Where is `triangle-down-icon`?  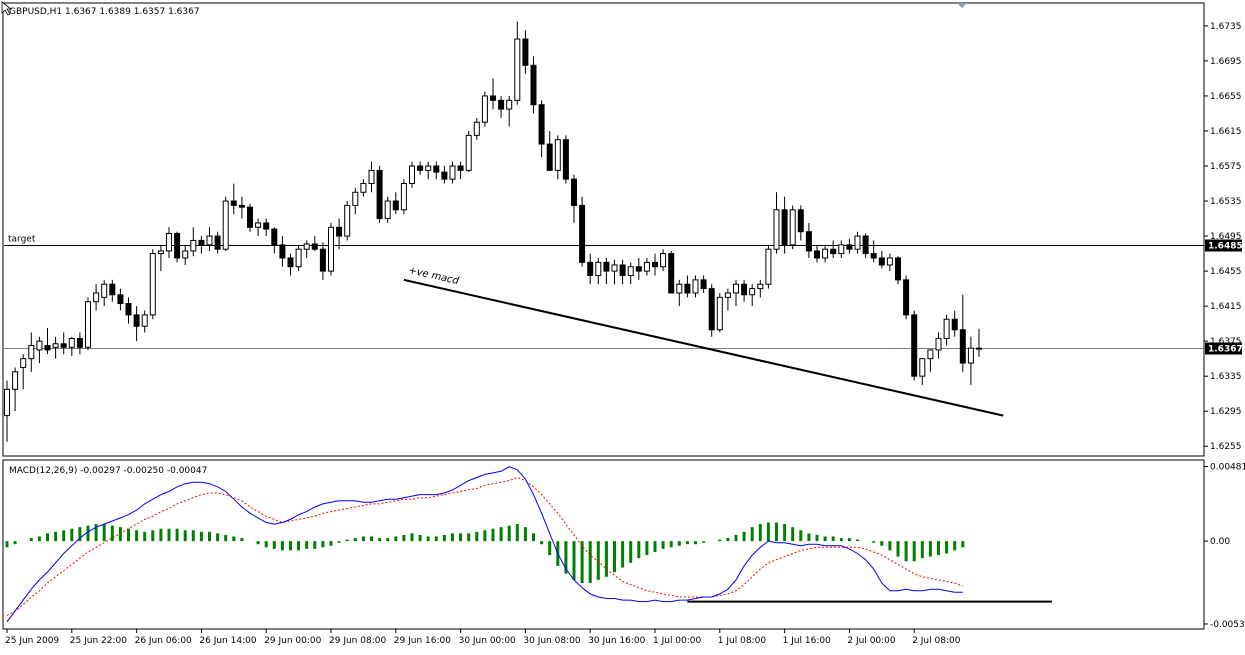
triangle-down-icon is located at coordinates (962, 5).